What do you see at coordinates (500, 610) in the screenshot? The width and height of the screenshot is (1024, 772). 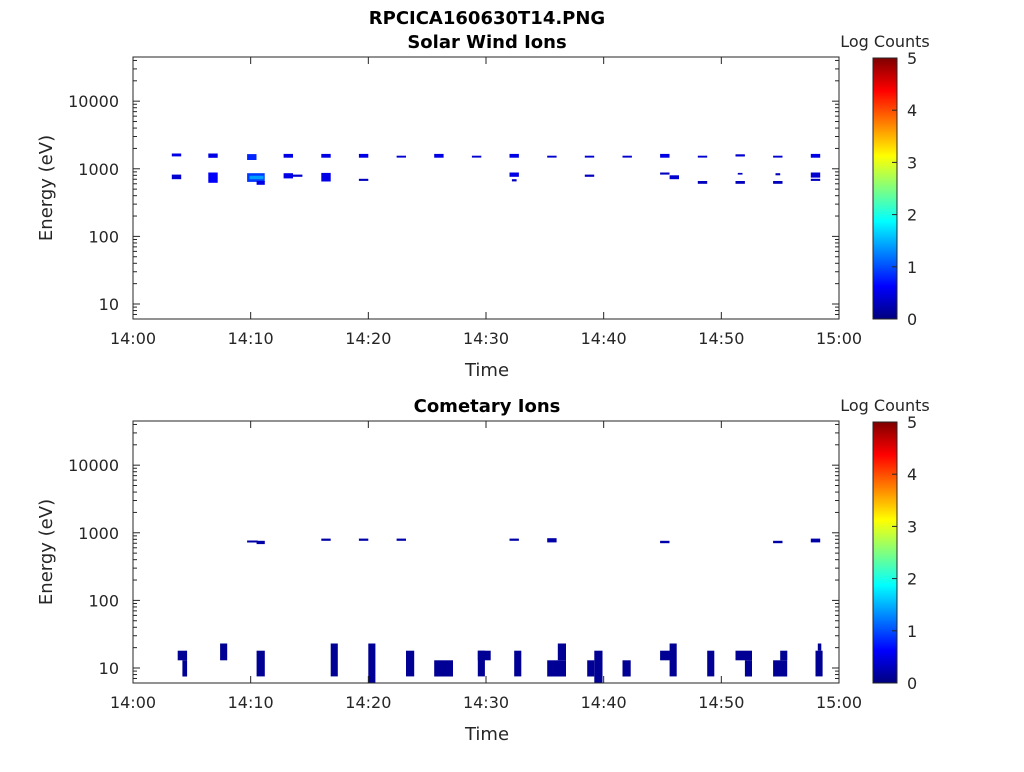 I see `panel-2-cells` at bounding box center [500, 610].